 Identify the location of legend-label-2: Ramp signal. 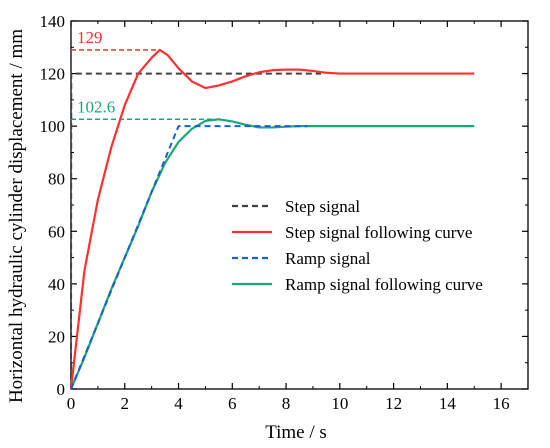
(328, 258).